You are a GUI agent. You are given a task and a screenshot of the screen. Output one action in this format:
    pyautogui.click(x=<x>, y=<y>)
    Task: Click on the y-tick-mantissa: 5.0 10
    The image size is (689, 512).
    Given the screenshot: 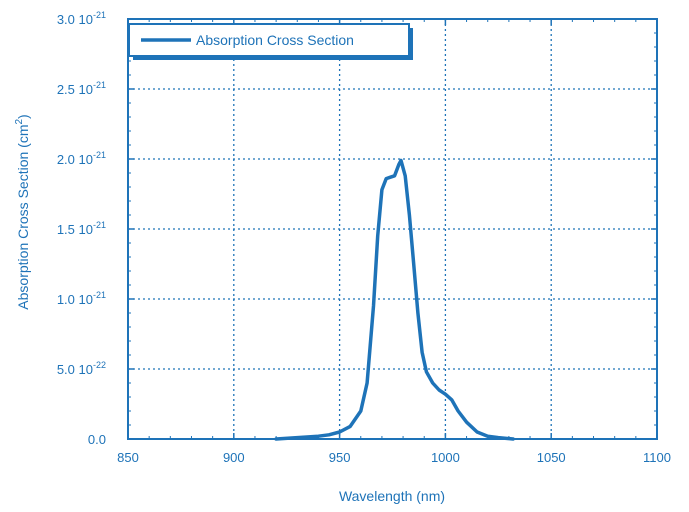 What is the action you would take?
    pyautogui.click(x=75, y=369)
    